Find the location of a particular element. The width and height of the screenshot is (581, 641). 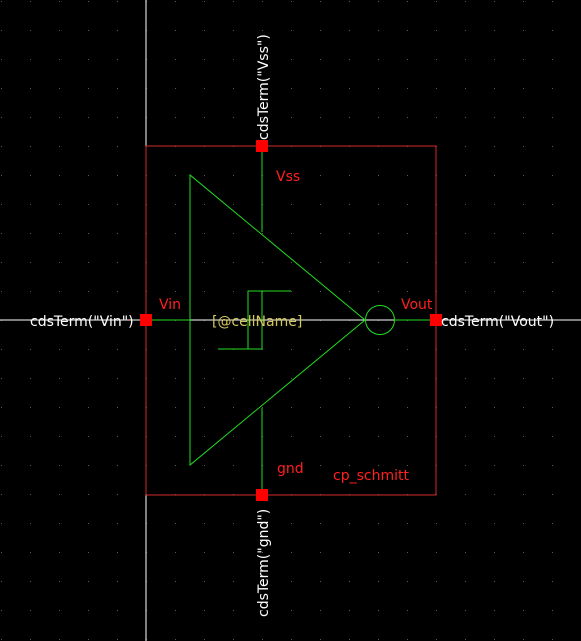

pin-vin is located at coordinates (146, 320).